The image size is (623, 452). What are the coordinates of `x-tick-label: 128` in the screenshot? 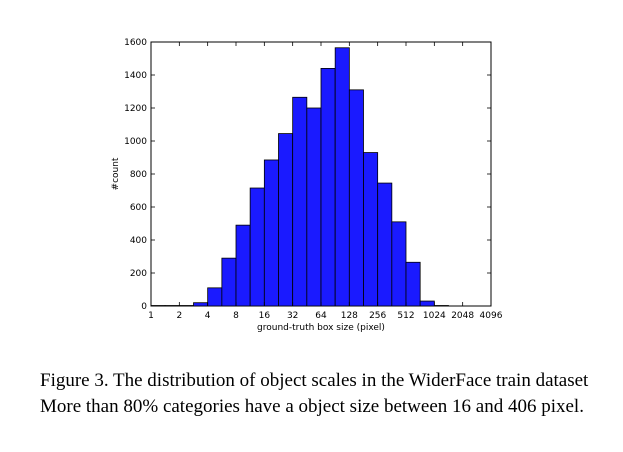 It's located at (349, 316).